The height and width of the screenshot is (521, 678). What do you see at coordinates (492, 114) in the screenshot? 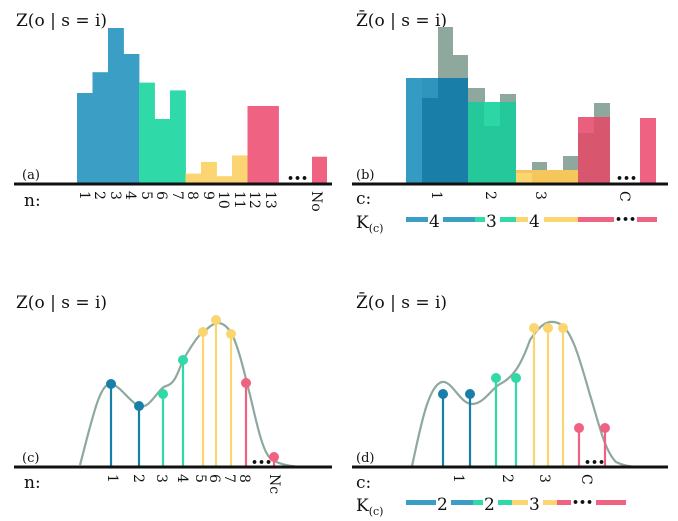
I see `panel-b-bar-2b` at bounding box center [492, 114].